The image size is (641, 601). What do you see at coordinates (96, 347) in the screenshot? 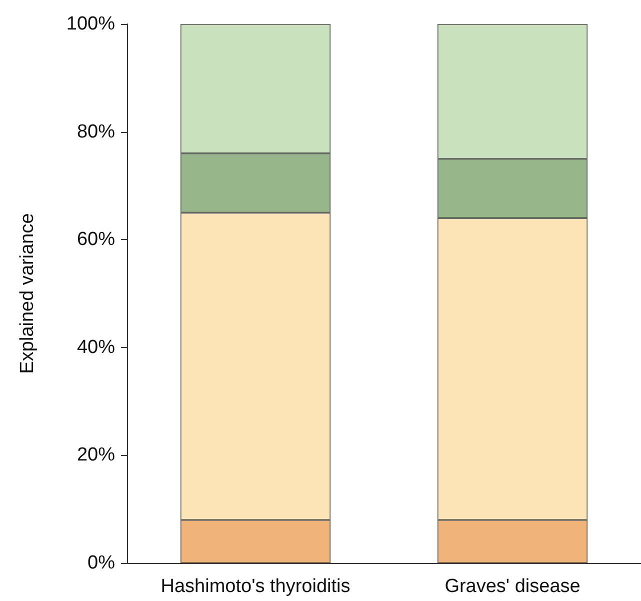
I see `y-tick-label: 40%` at bounding box center [96, 347].